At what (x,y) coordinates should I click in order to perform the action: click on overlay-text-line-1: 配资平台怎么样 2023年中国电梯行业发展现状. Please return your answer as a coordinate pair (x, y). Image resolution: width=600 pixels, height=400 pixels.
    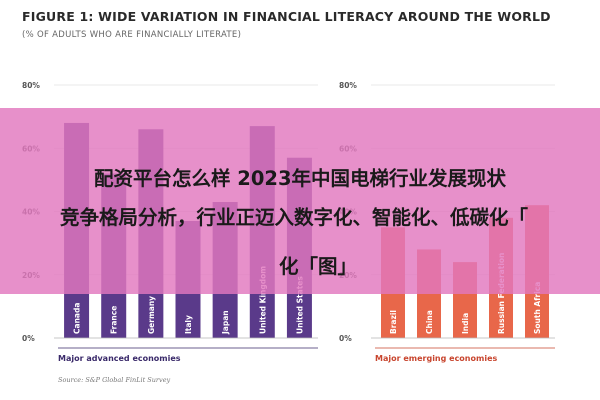
    Looking at the image, I should click on (300, 178).